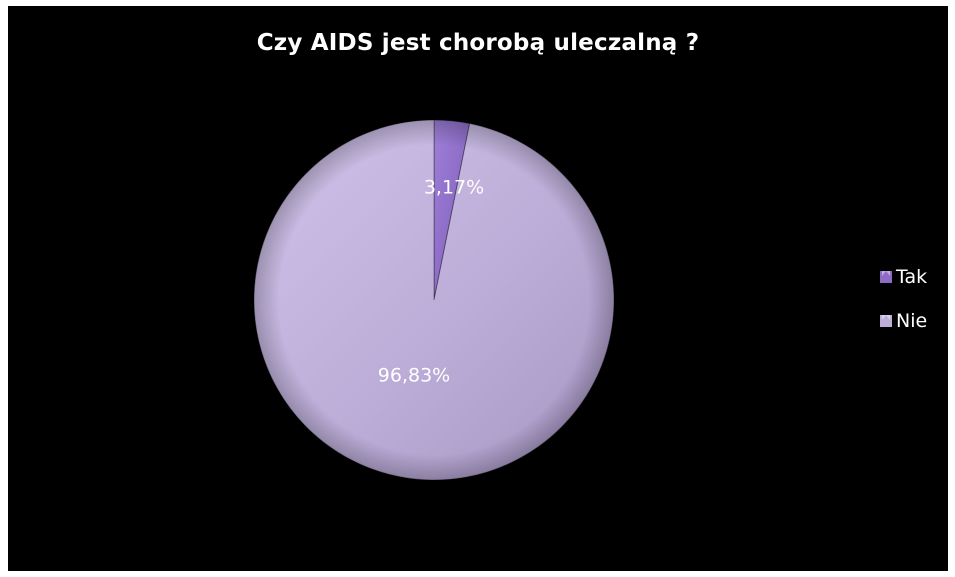 The width and height of the screenshot is (955, 577). I want to click on chart-title: Czy AIDS jest chorobą uleczalną ?, so click(478, 43).